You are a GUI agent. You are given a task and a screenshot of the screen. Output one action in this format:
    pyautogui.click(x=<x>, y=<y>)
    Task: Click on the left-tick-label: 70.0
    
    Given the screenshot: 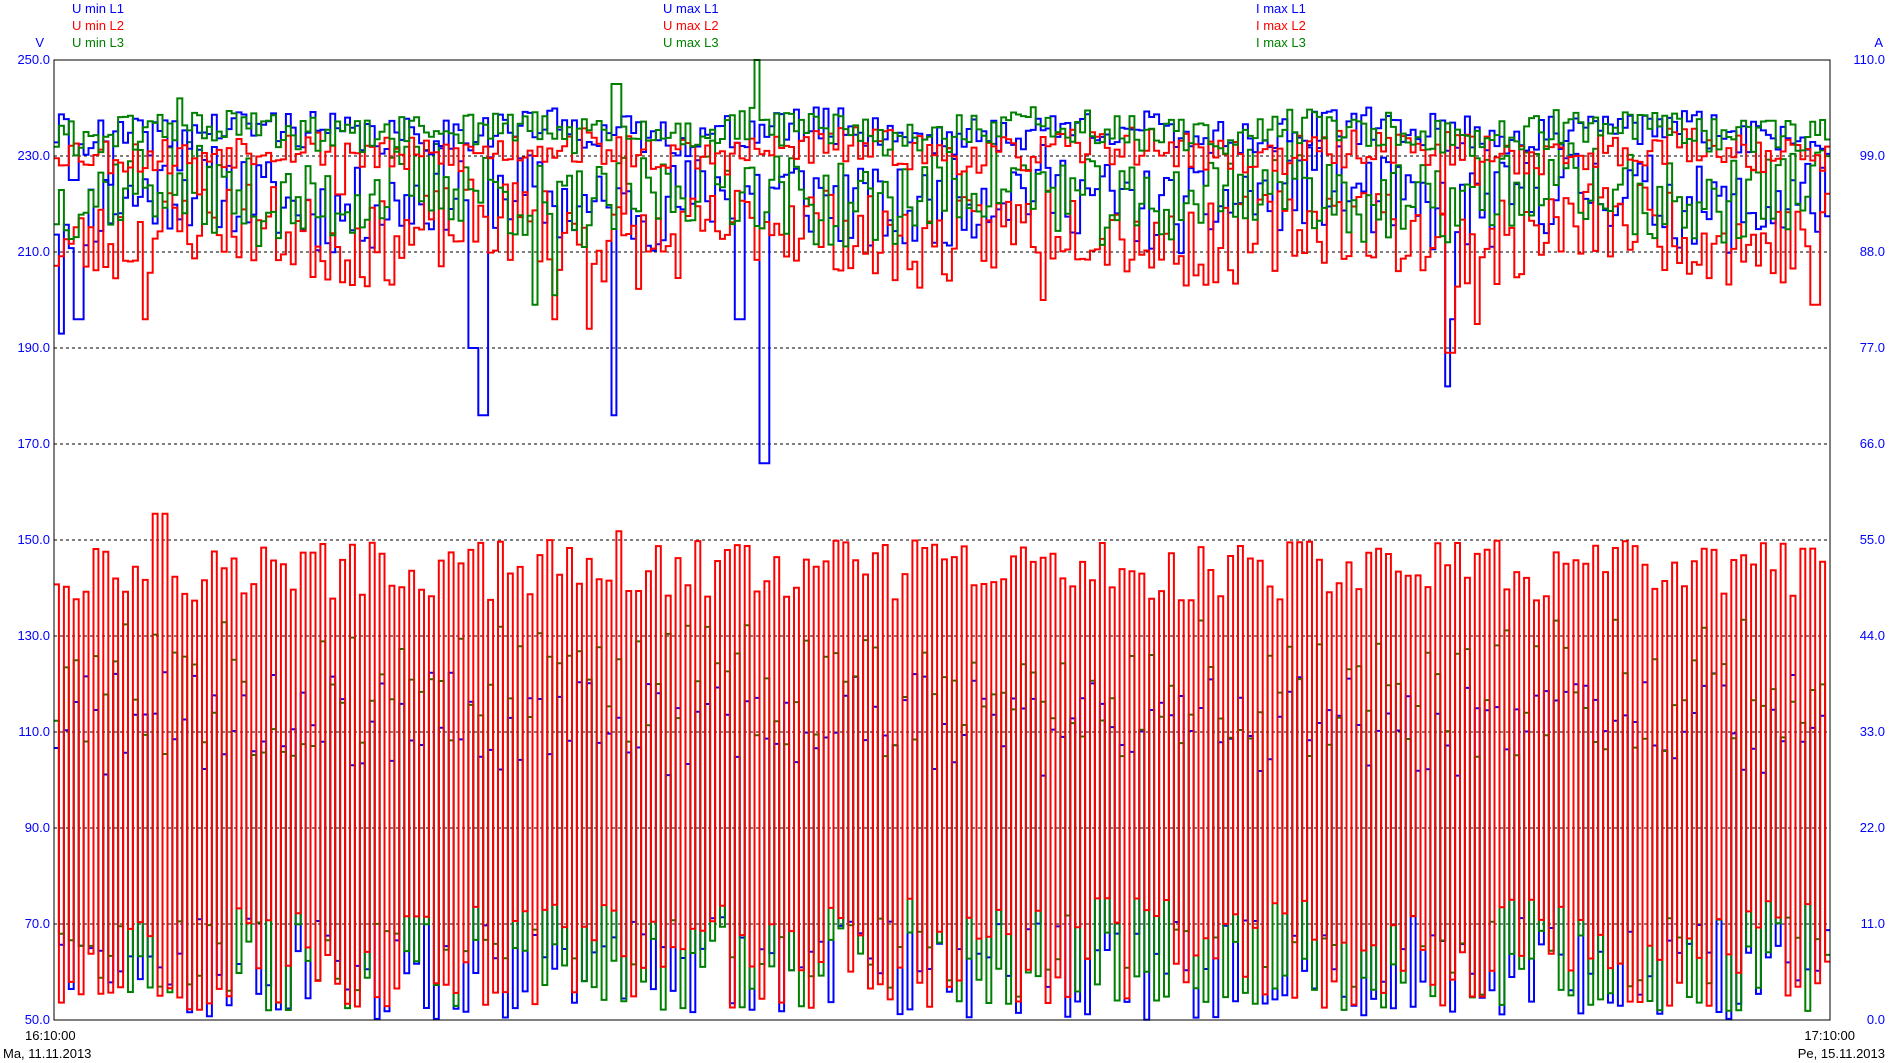 What is the action you would take?
    pyautogui.click(x=37, y=923)
    